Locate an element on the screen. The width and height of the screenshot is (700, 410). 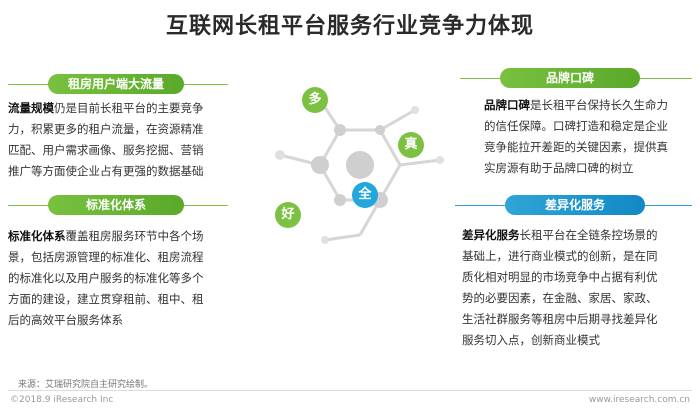
text-line: 长租平台在全链条控场景的 is located at coordinates (588, 235).